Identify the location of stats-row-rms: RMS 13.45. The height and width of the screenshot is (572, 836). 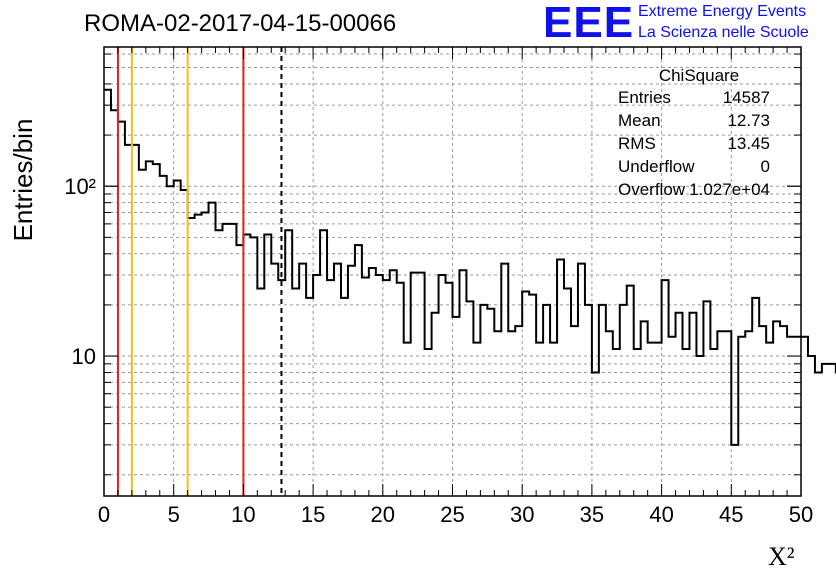
(694, 145).